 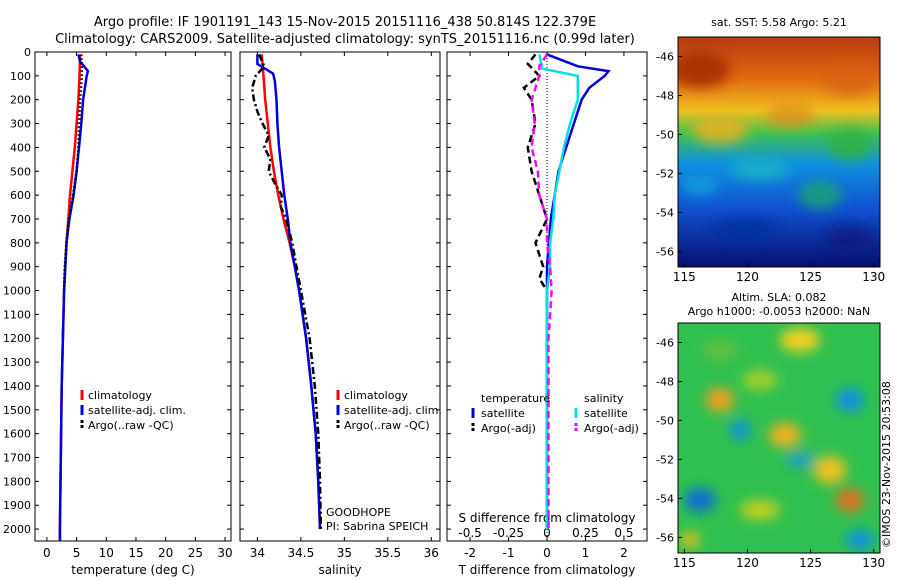 I want to click on y-tick-label: 600, so click(x=20, y=195).